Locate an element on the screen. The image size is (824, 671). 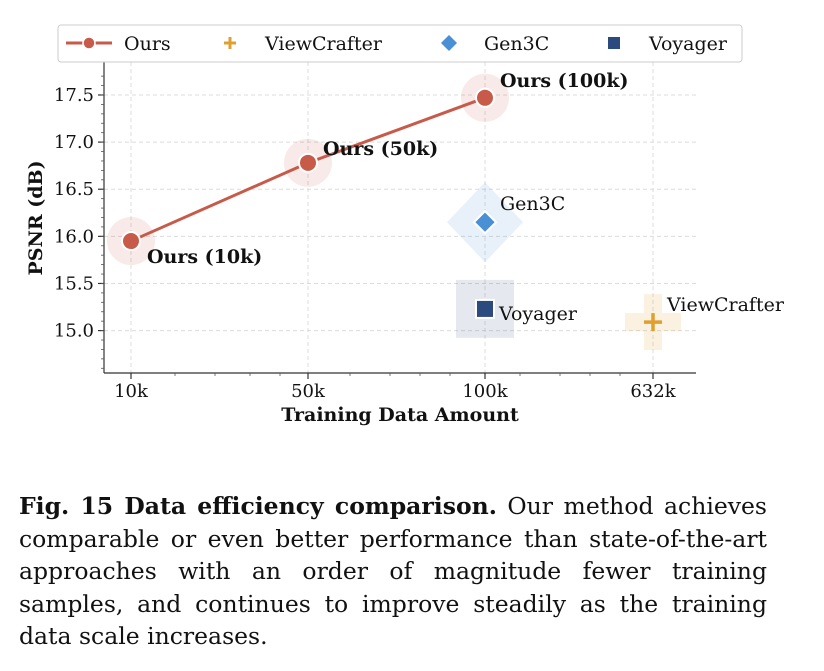
legend-marker-gen3c is located at coordinates (449, 43).